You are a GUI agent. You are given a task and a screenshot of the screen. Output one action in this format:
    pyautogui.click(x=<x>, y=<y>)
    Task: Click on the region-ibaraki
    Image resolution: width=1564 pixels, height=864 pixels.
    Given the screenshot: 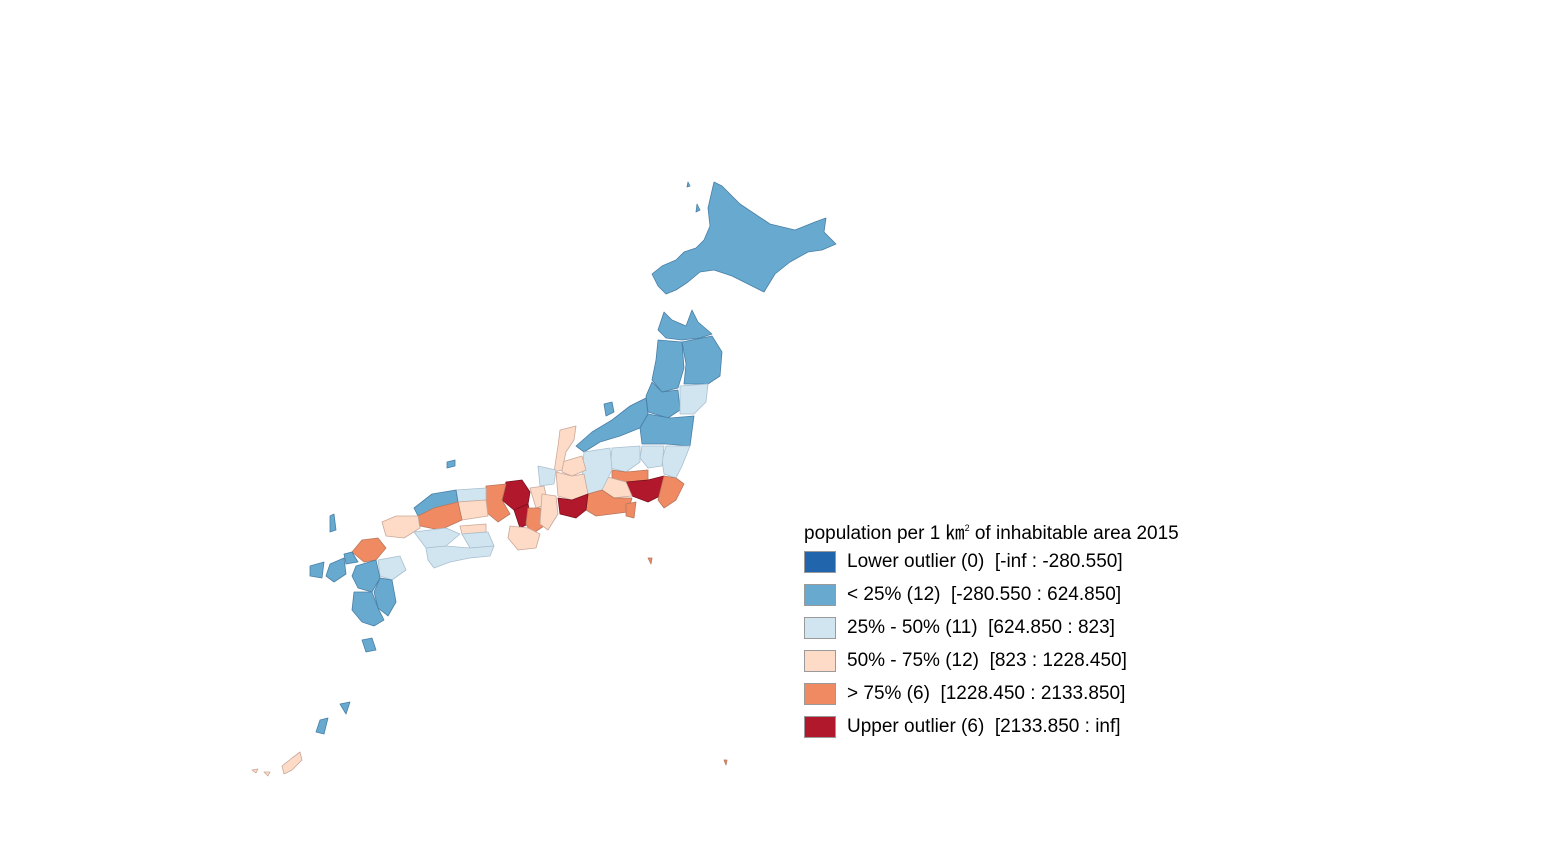 What is the action you would take?
    pyautogui.click(x=676, y=462)
    